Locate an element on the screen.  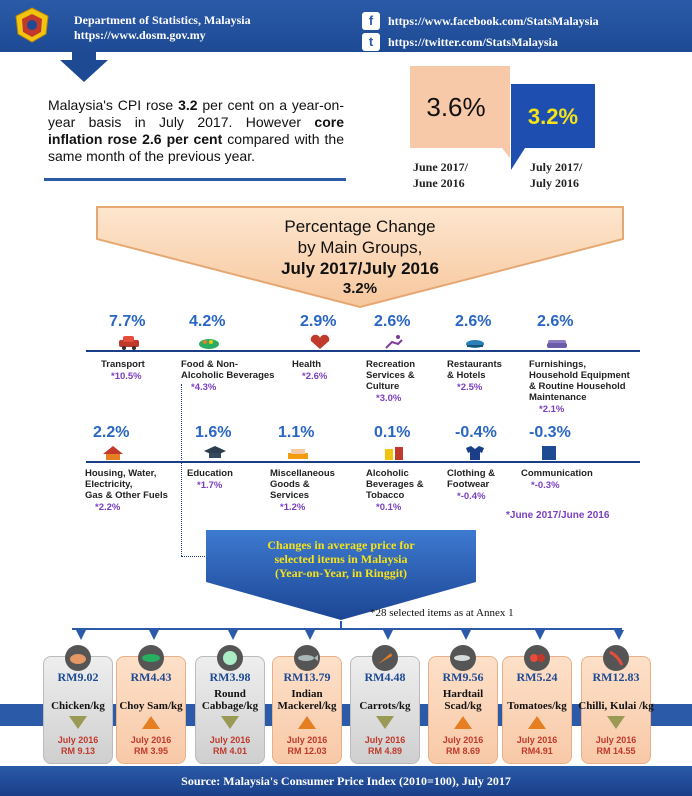
groups_row2-name-5: Communication is located at coordinates (557, 473).